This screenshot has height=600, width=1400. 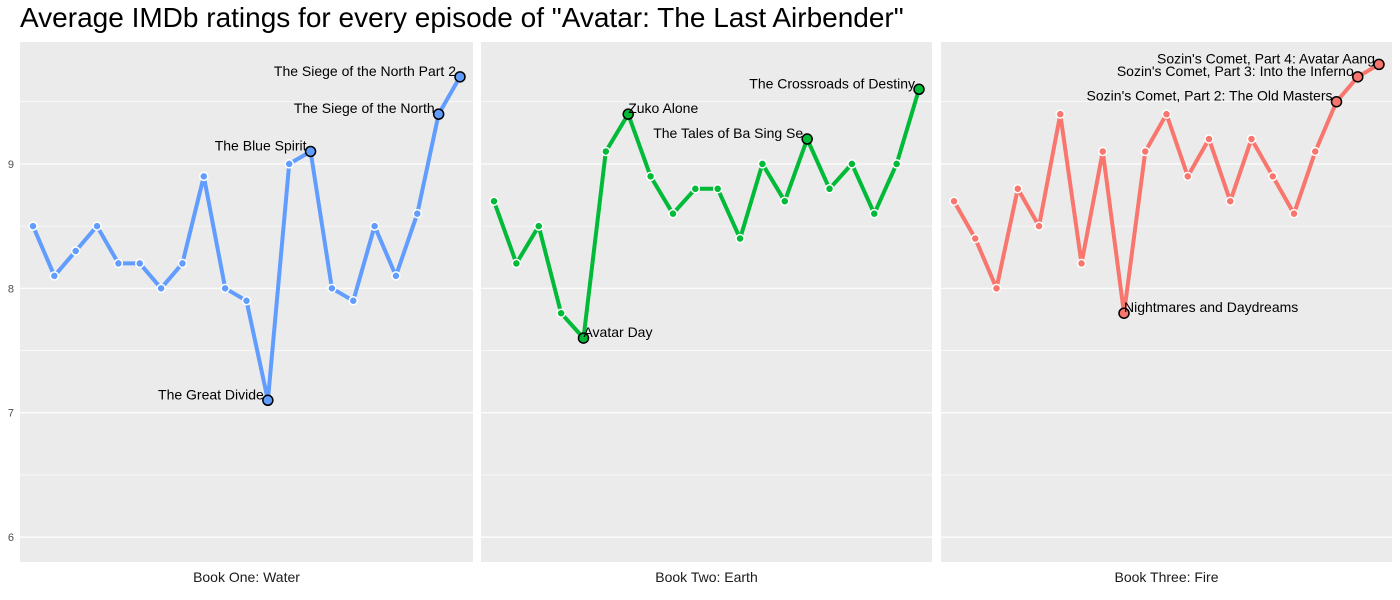 I want to click on y-tick-label: 7, so click(x=11, y=414).